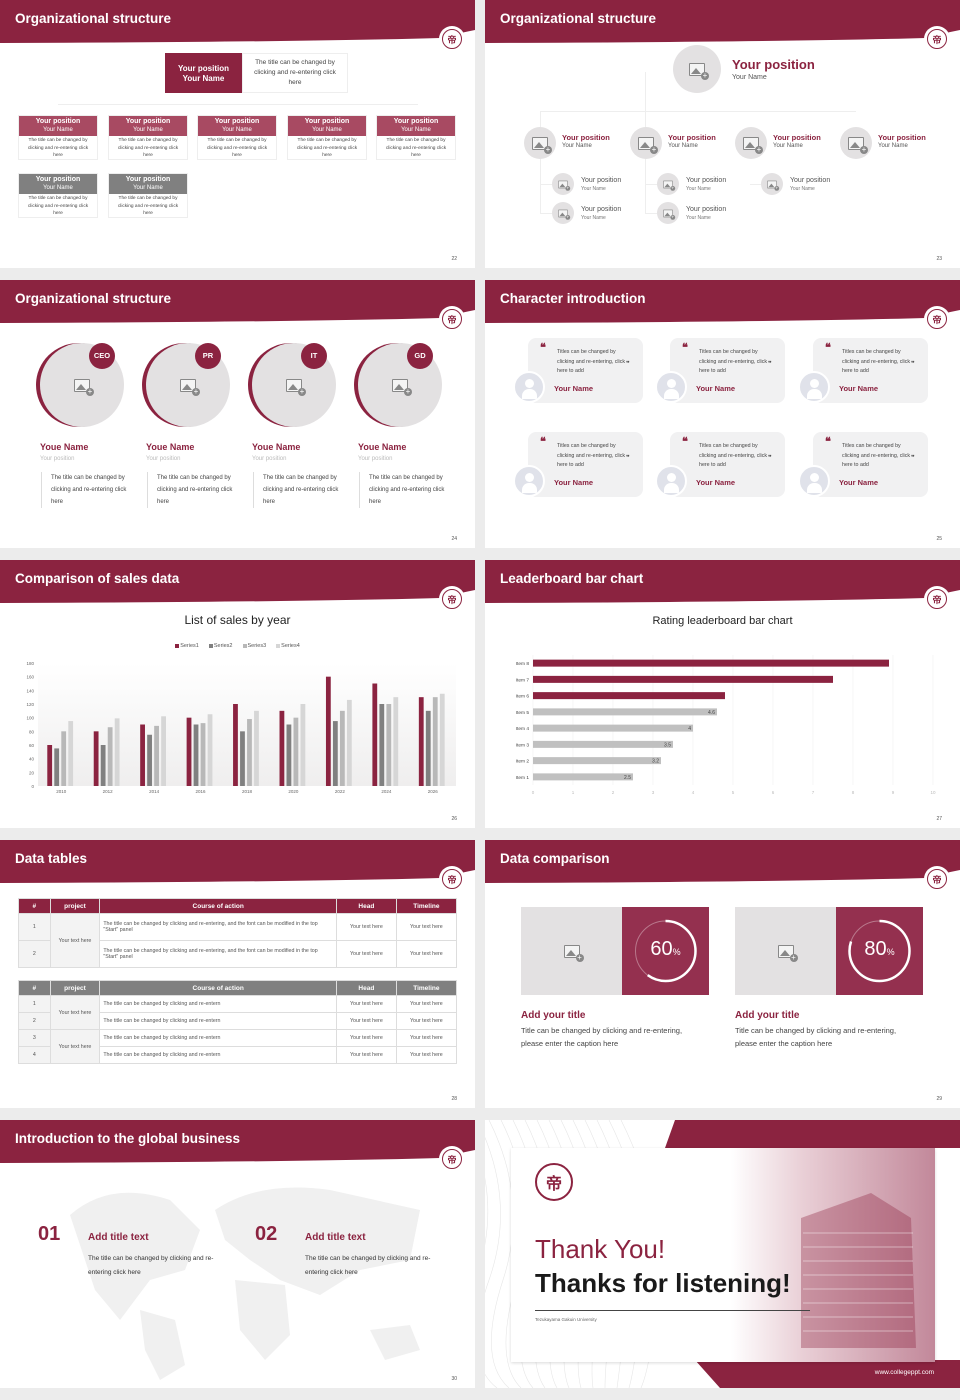  Describe the element at coordinates (454, 819) in the screenshot. I see `page-number: 26` at that location.